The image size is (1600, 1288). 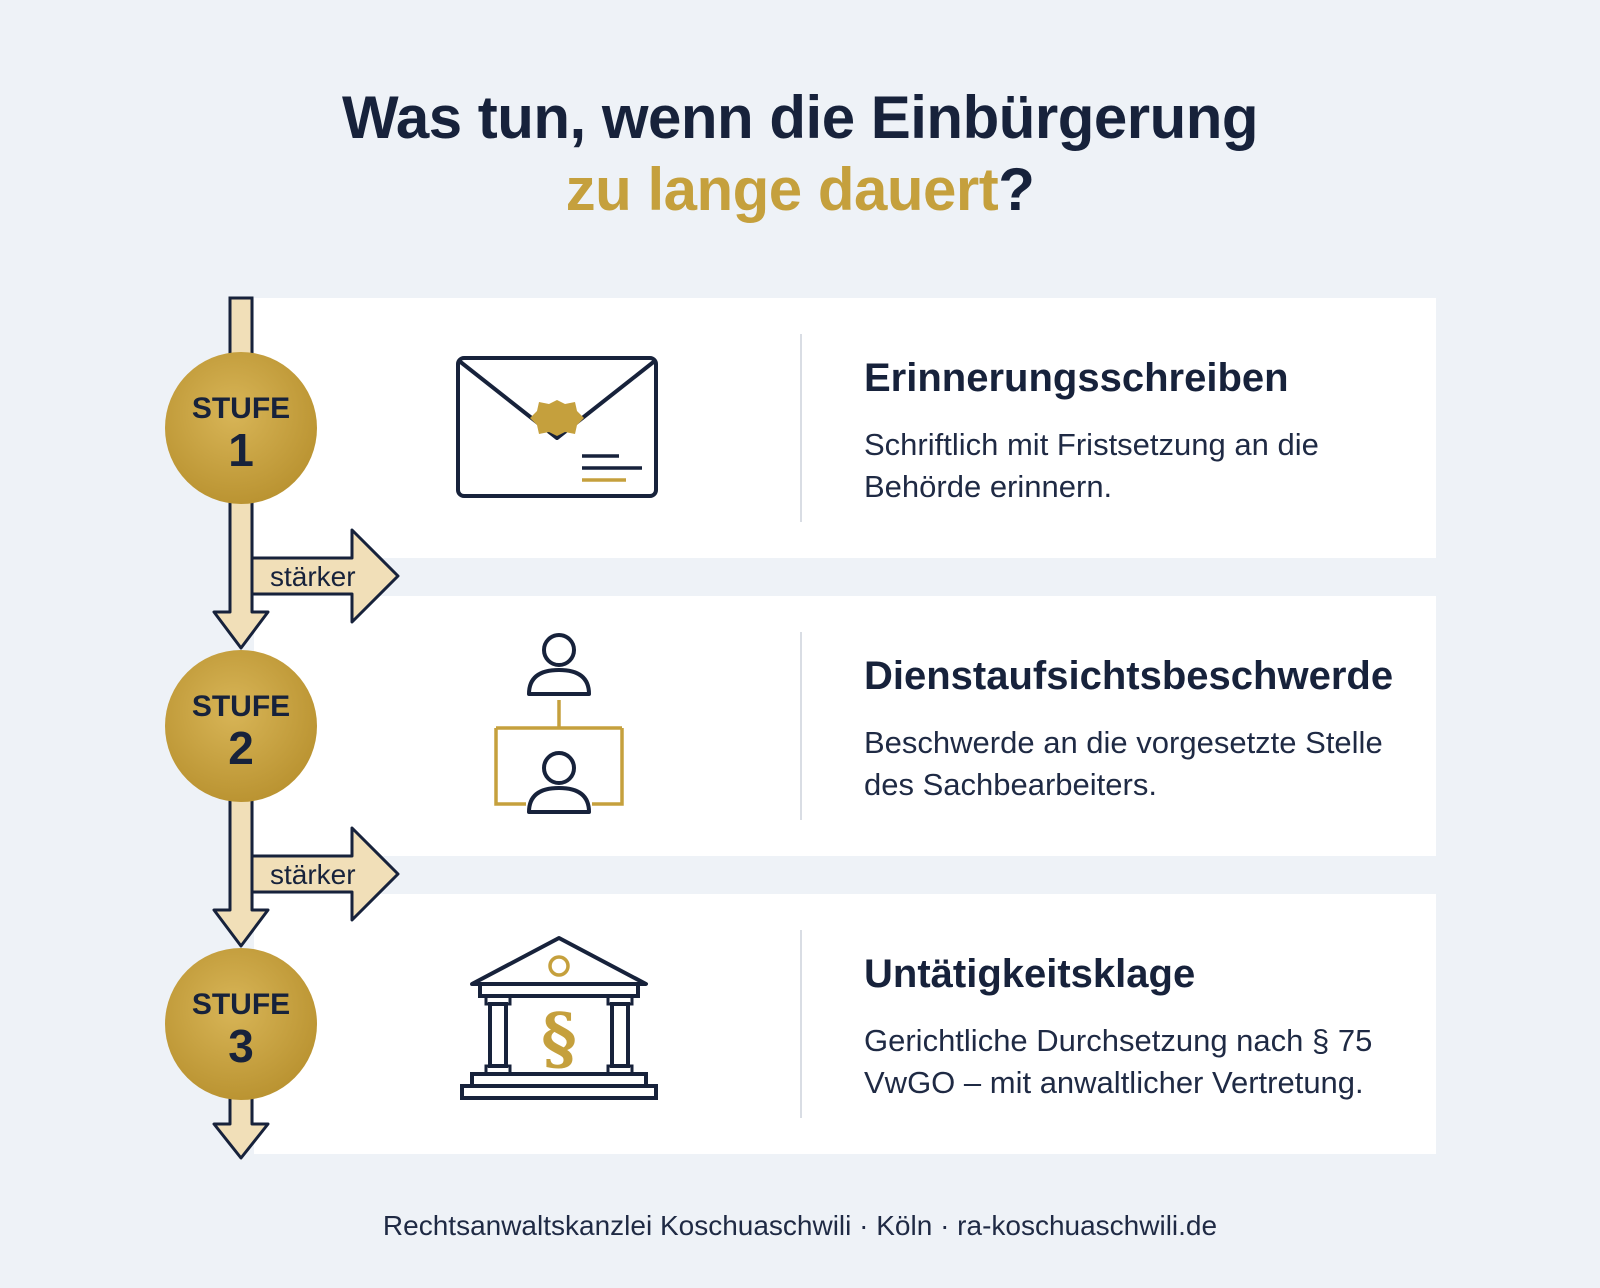 I want to click on title-accent: zu lange dauert, so click(x=782, y=189).